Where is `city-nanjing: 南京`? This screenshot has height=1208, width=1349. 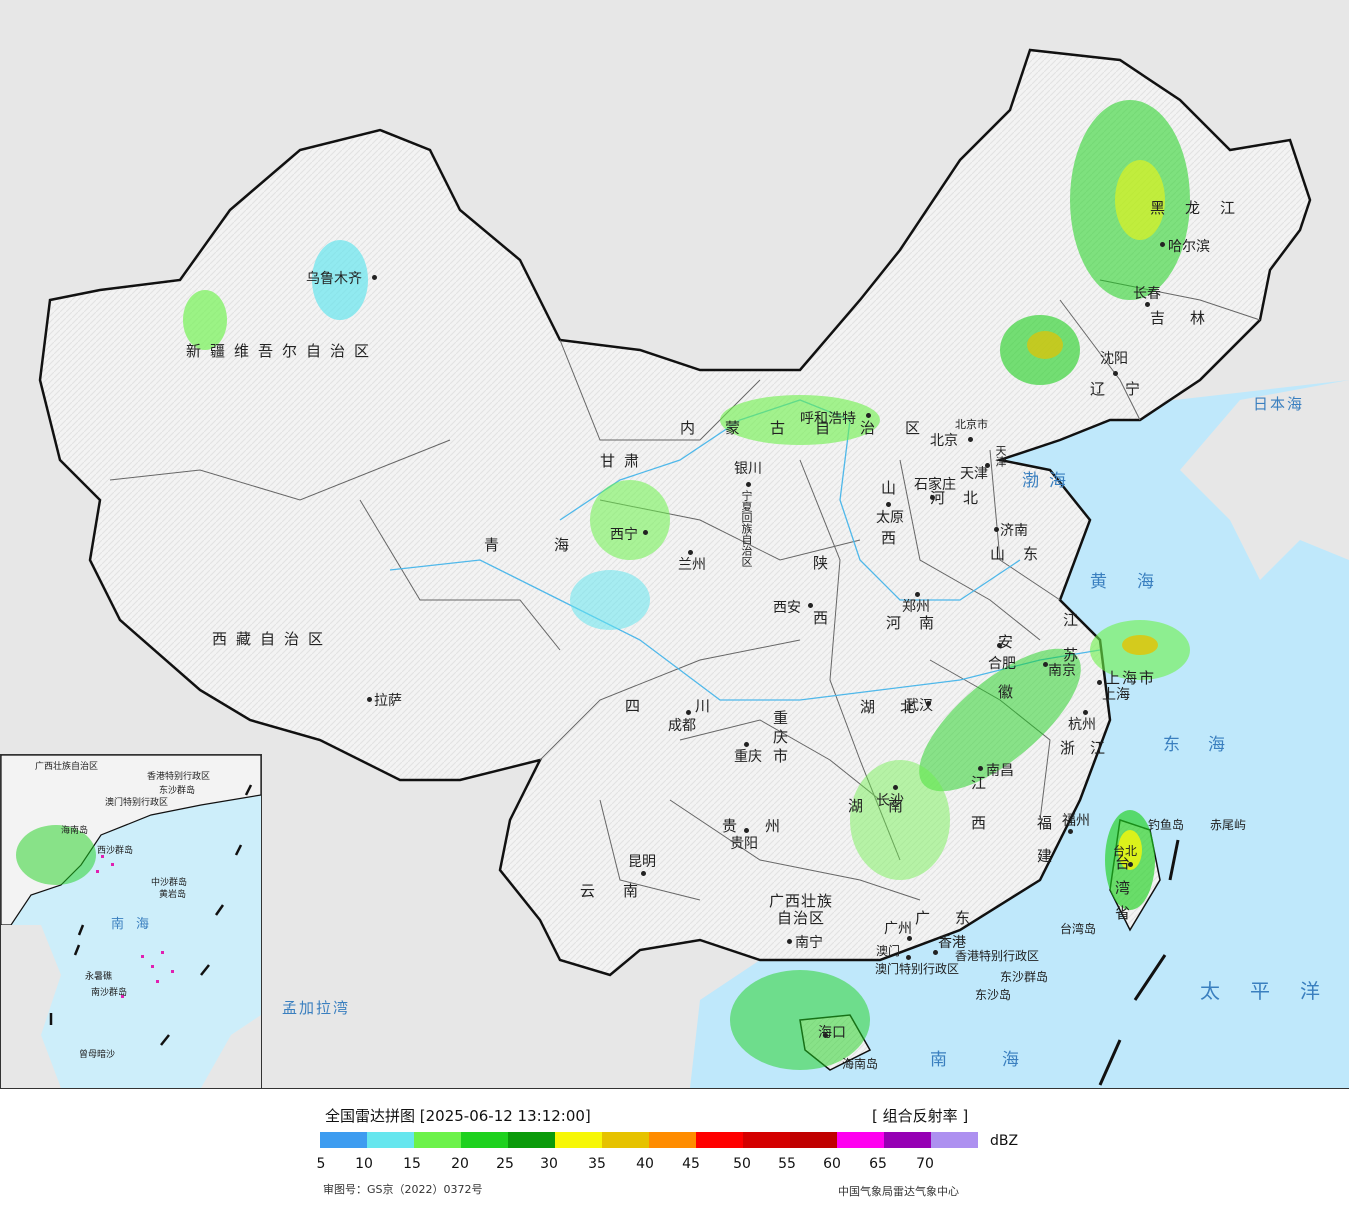 city-nanjing: 南京 is located at coordinates (1062, 671).